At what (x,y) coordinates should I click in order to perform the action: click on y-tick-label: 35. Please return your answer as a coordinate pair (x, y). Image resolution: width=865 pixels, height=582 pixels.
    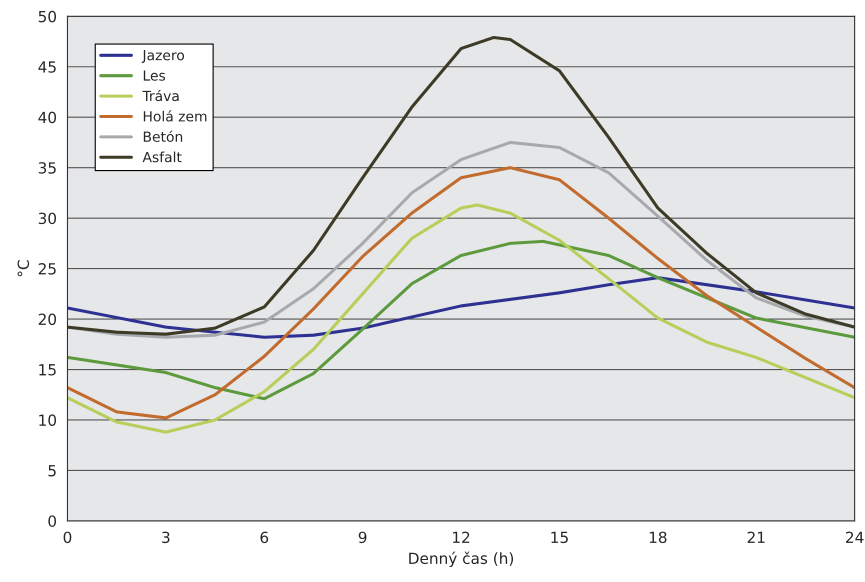
    Looking at the image, I should click on (47, 168).